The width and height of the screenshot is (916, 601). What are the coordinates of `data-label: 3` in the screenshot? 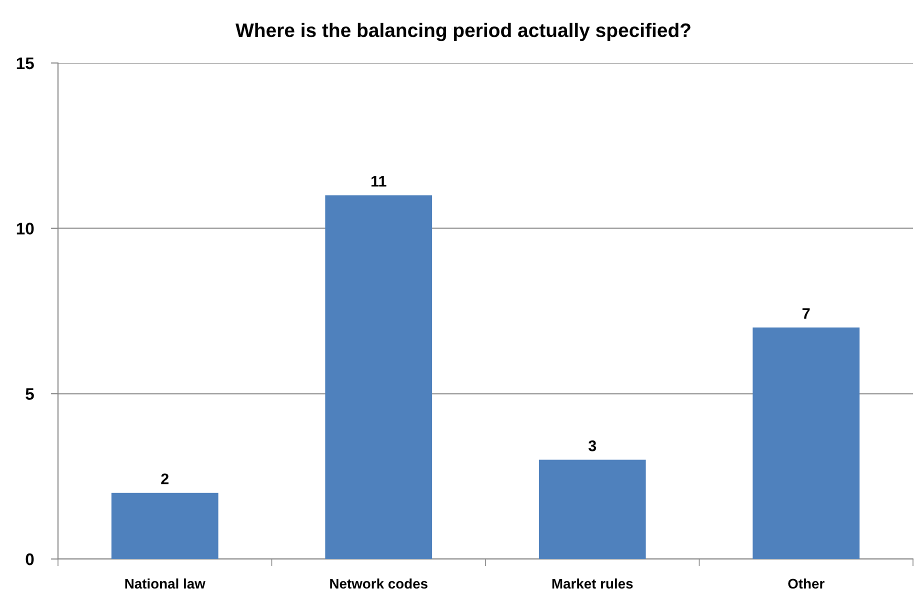 It's located at (592, 446).